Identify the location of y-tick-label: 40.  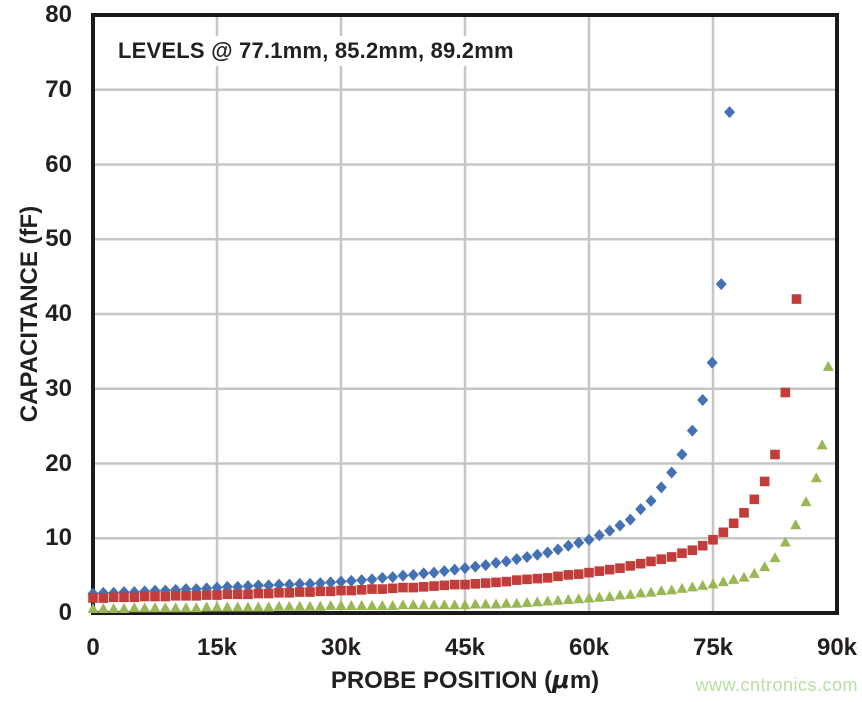
(58, 313).